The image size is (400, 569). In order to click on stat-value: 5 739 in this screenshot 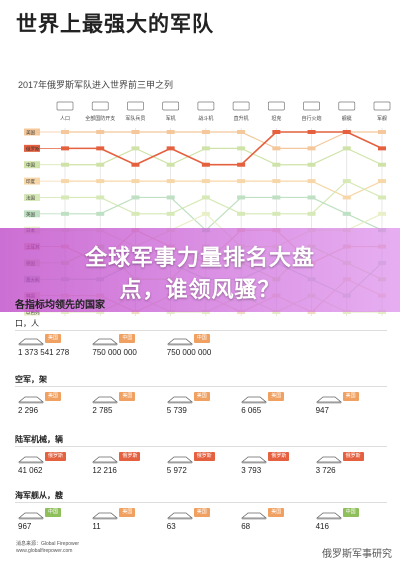, I will do `click(176, 410)`.